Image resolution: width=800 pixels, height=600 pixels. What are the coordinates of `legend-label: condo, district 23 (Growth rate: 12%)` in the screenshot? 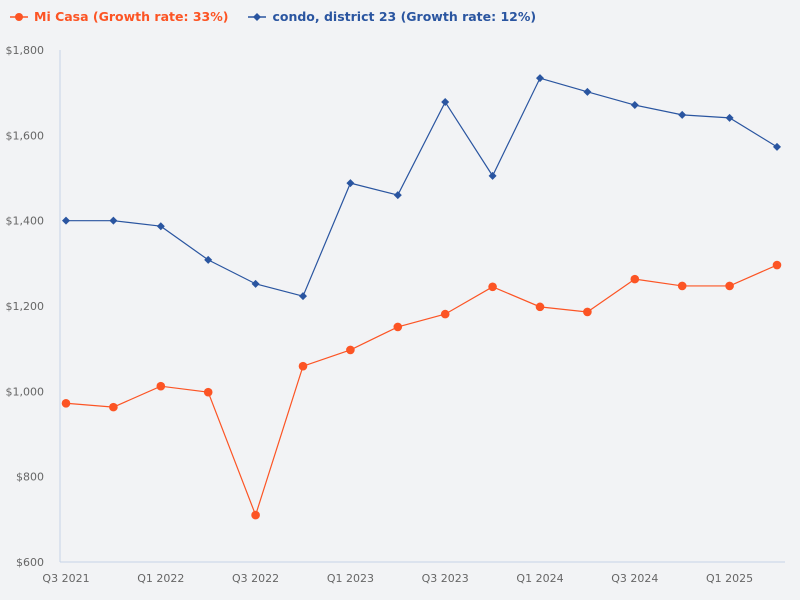 It's located at (404, 16).